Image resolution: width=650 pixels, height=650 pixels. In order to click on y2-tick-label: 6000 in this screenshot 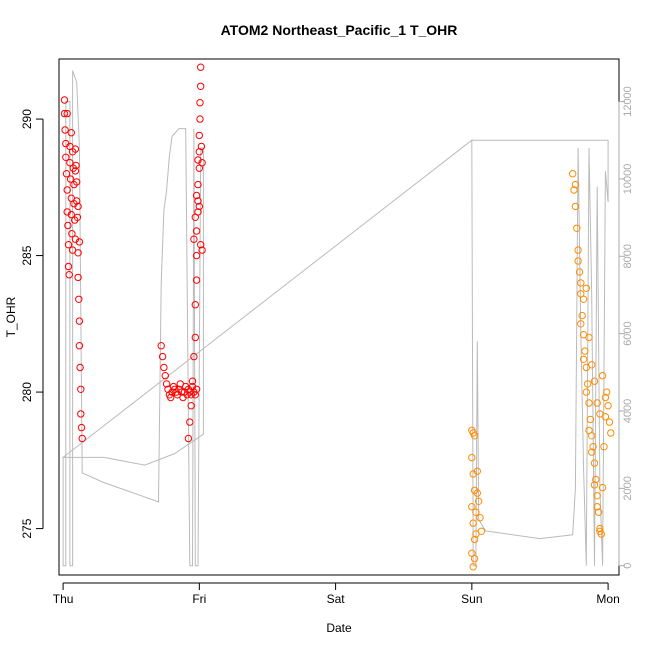, I will do `click(628, 333)`.